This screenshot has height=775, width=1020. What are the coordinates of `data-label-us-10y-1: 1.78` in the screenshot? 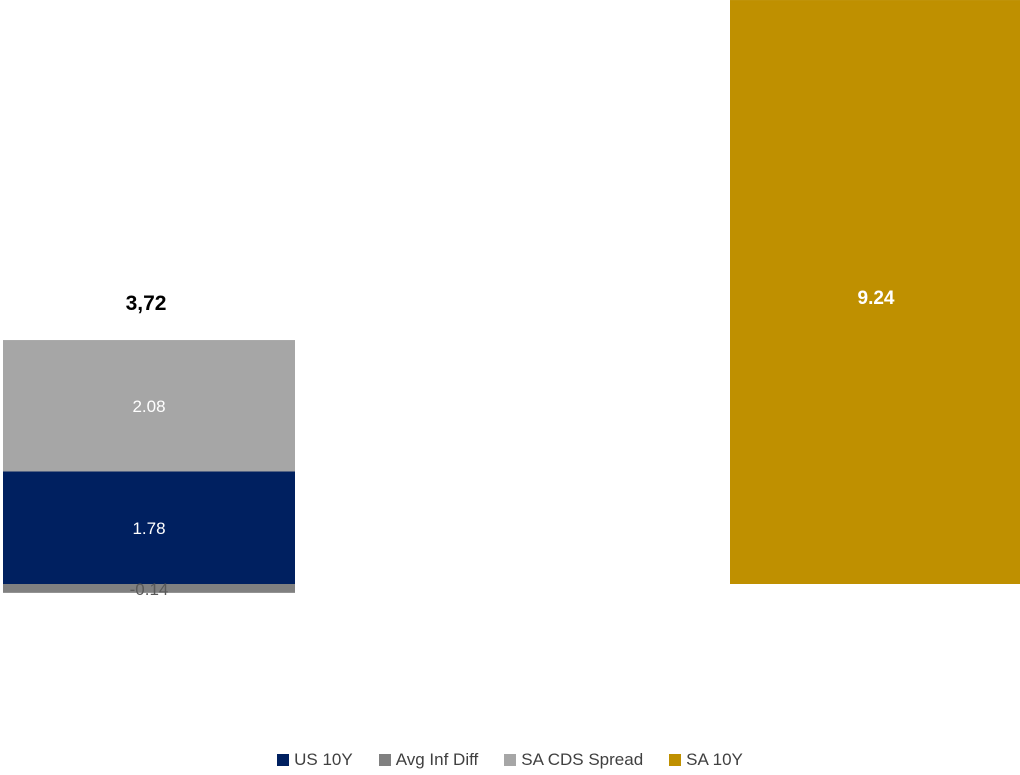 It's located at (148, 528).